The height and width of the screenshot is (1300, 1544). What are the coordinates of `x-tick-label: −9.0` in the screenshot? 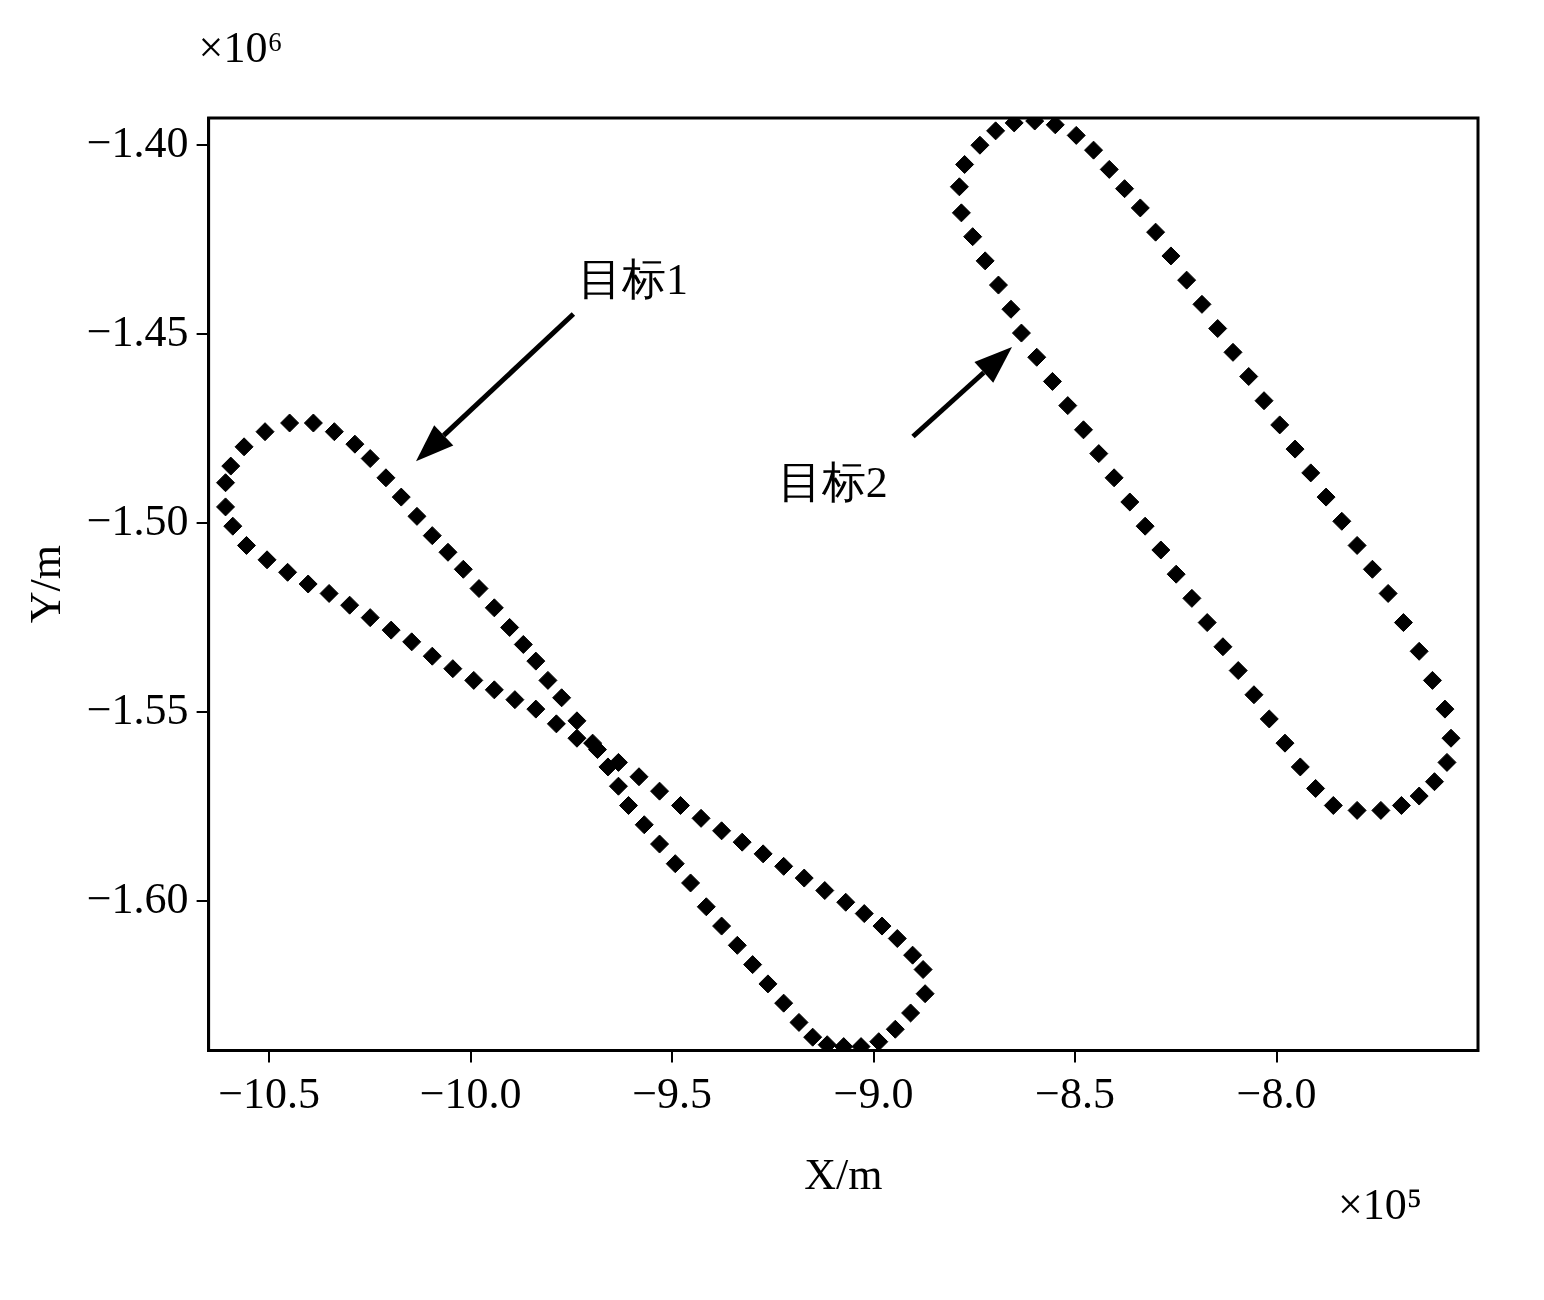 It's located at (873, 1094).